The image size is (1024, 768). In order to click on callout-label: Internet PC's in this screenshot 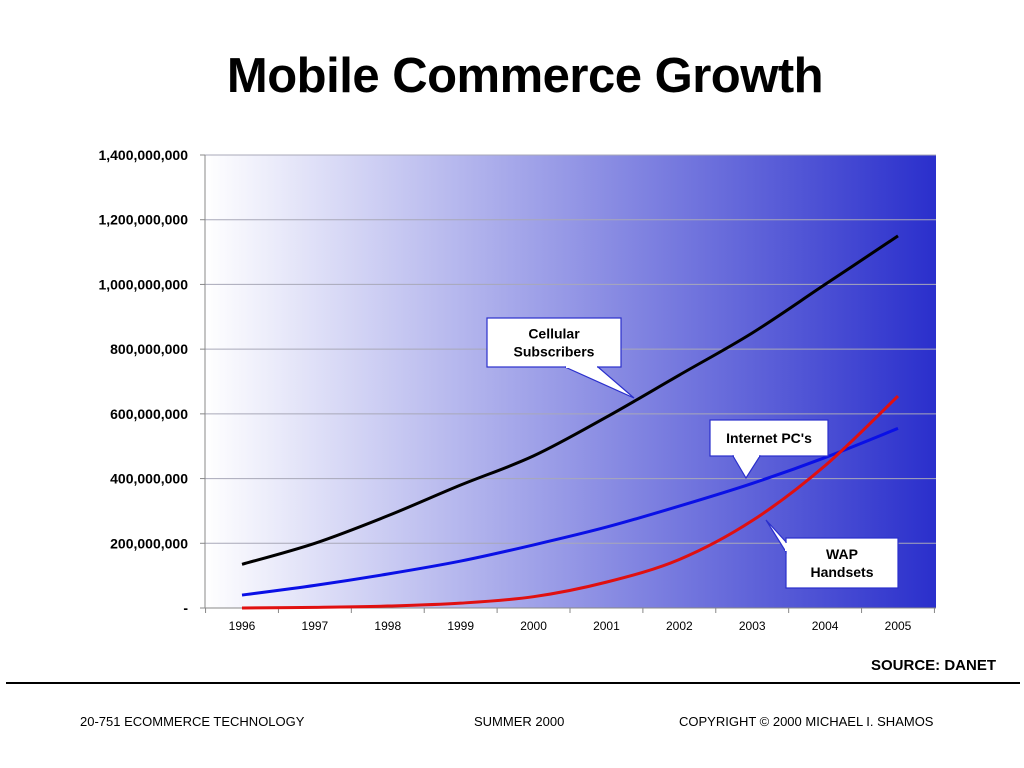, I will do `click(769, 438)`.